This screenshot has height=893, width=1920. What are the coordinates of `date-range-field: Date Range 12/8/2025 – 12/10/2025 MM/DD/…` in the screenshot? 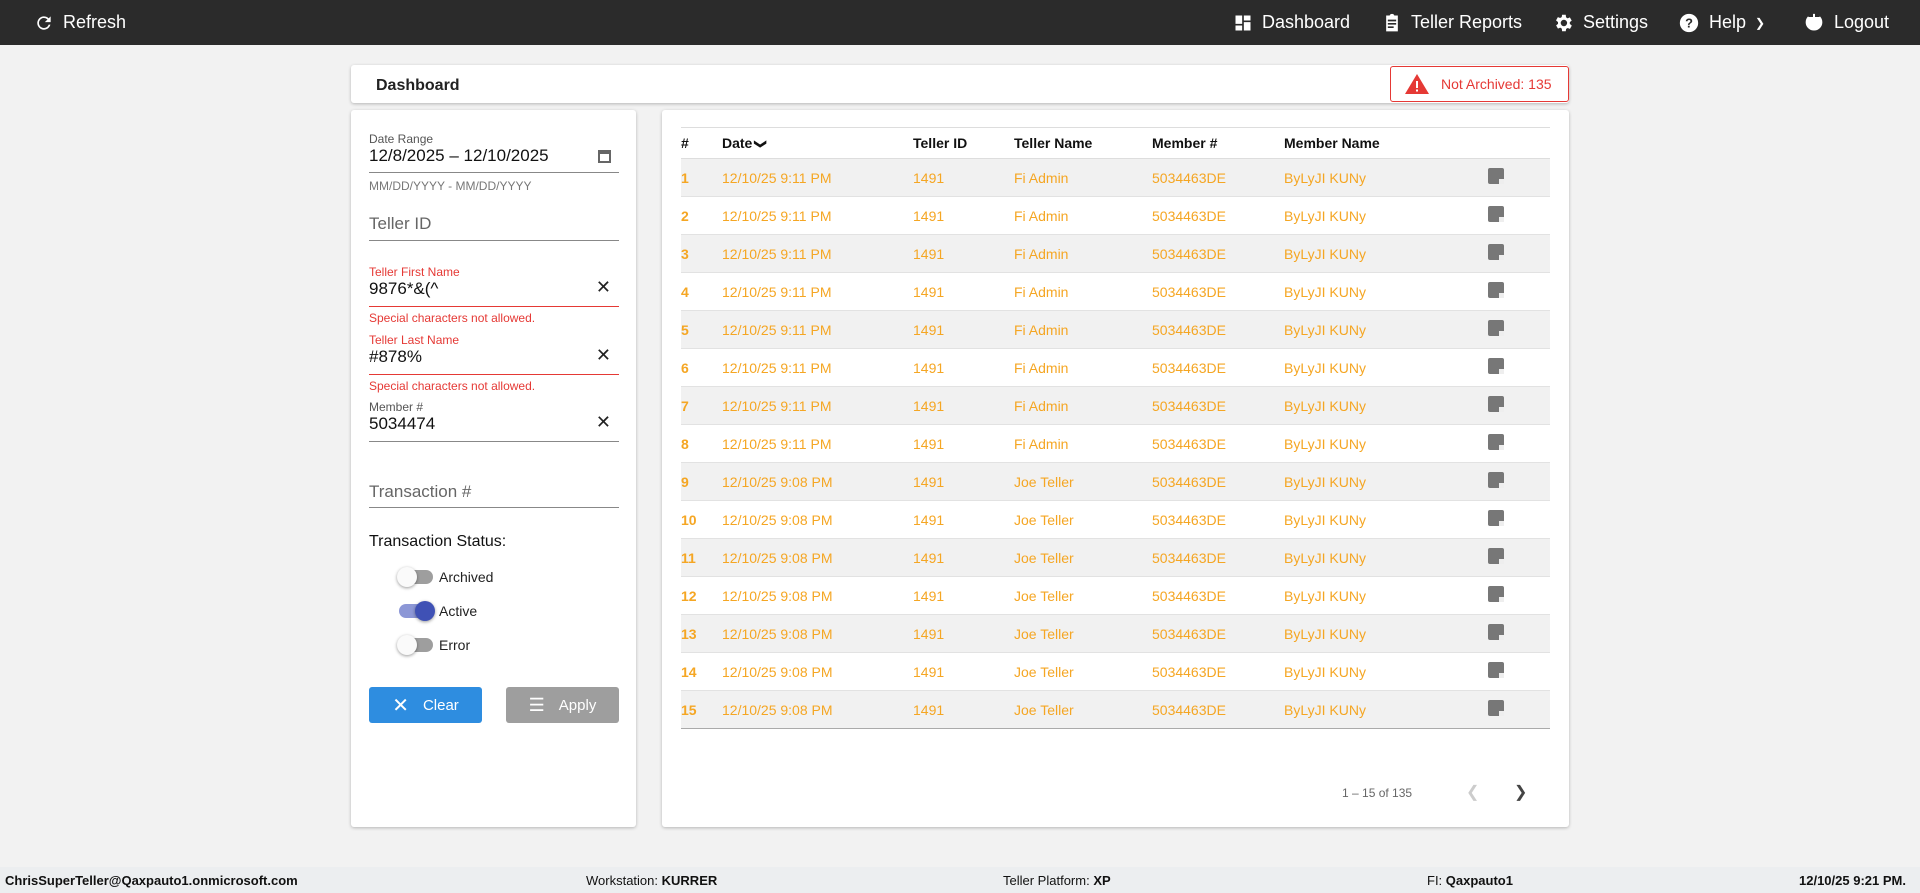 It's located at (494, 162).